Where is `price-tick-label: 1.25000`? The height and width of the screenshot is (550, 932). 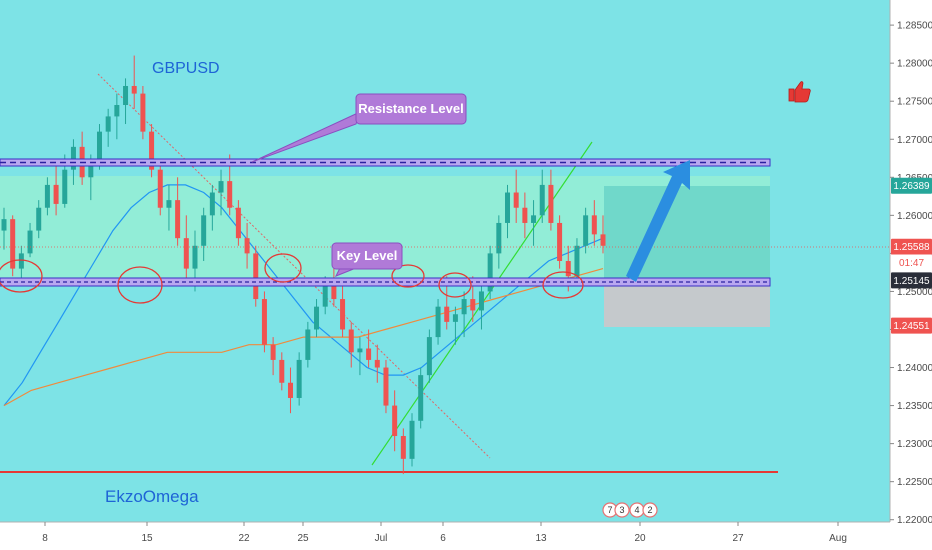
price-tick-label: 1.25000 is located at coordinates (914, 292).